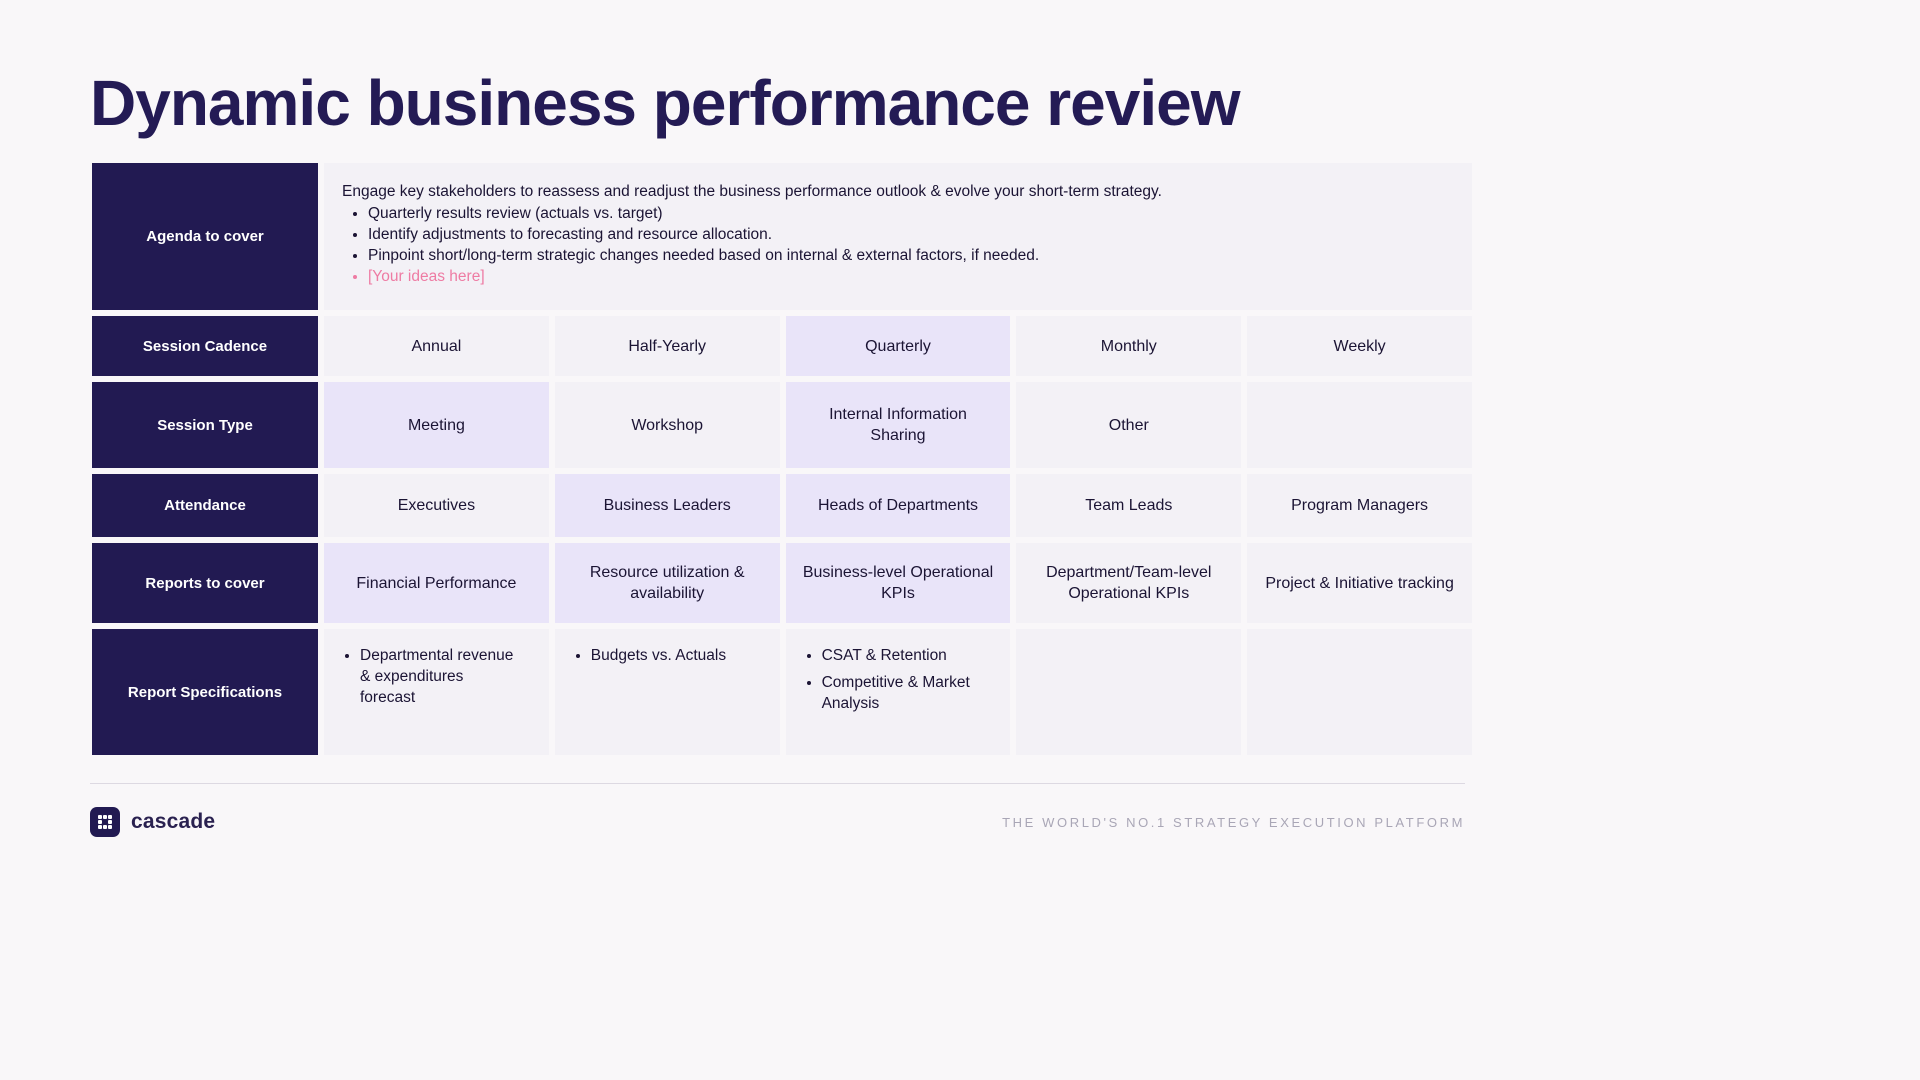 The width and height of the screenshot is (1920, 1080). Describe the element at coordinates (1129, 346) in the screenshot. I see `table-cell: Monthly` at that location.